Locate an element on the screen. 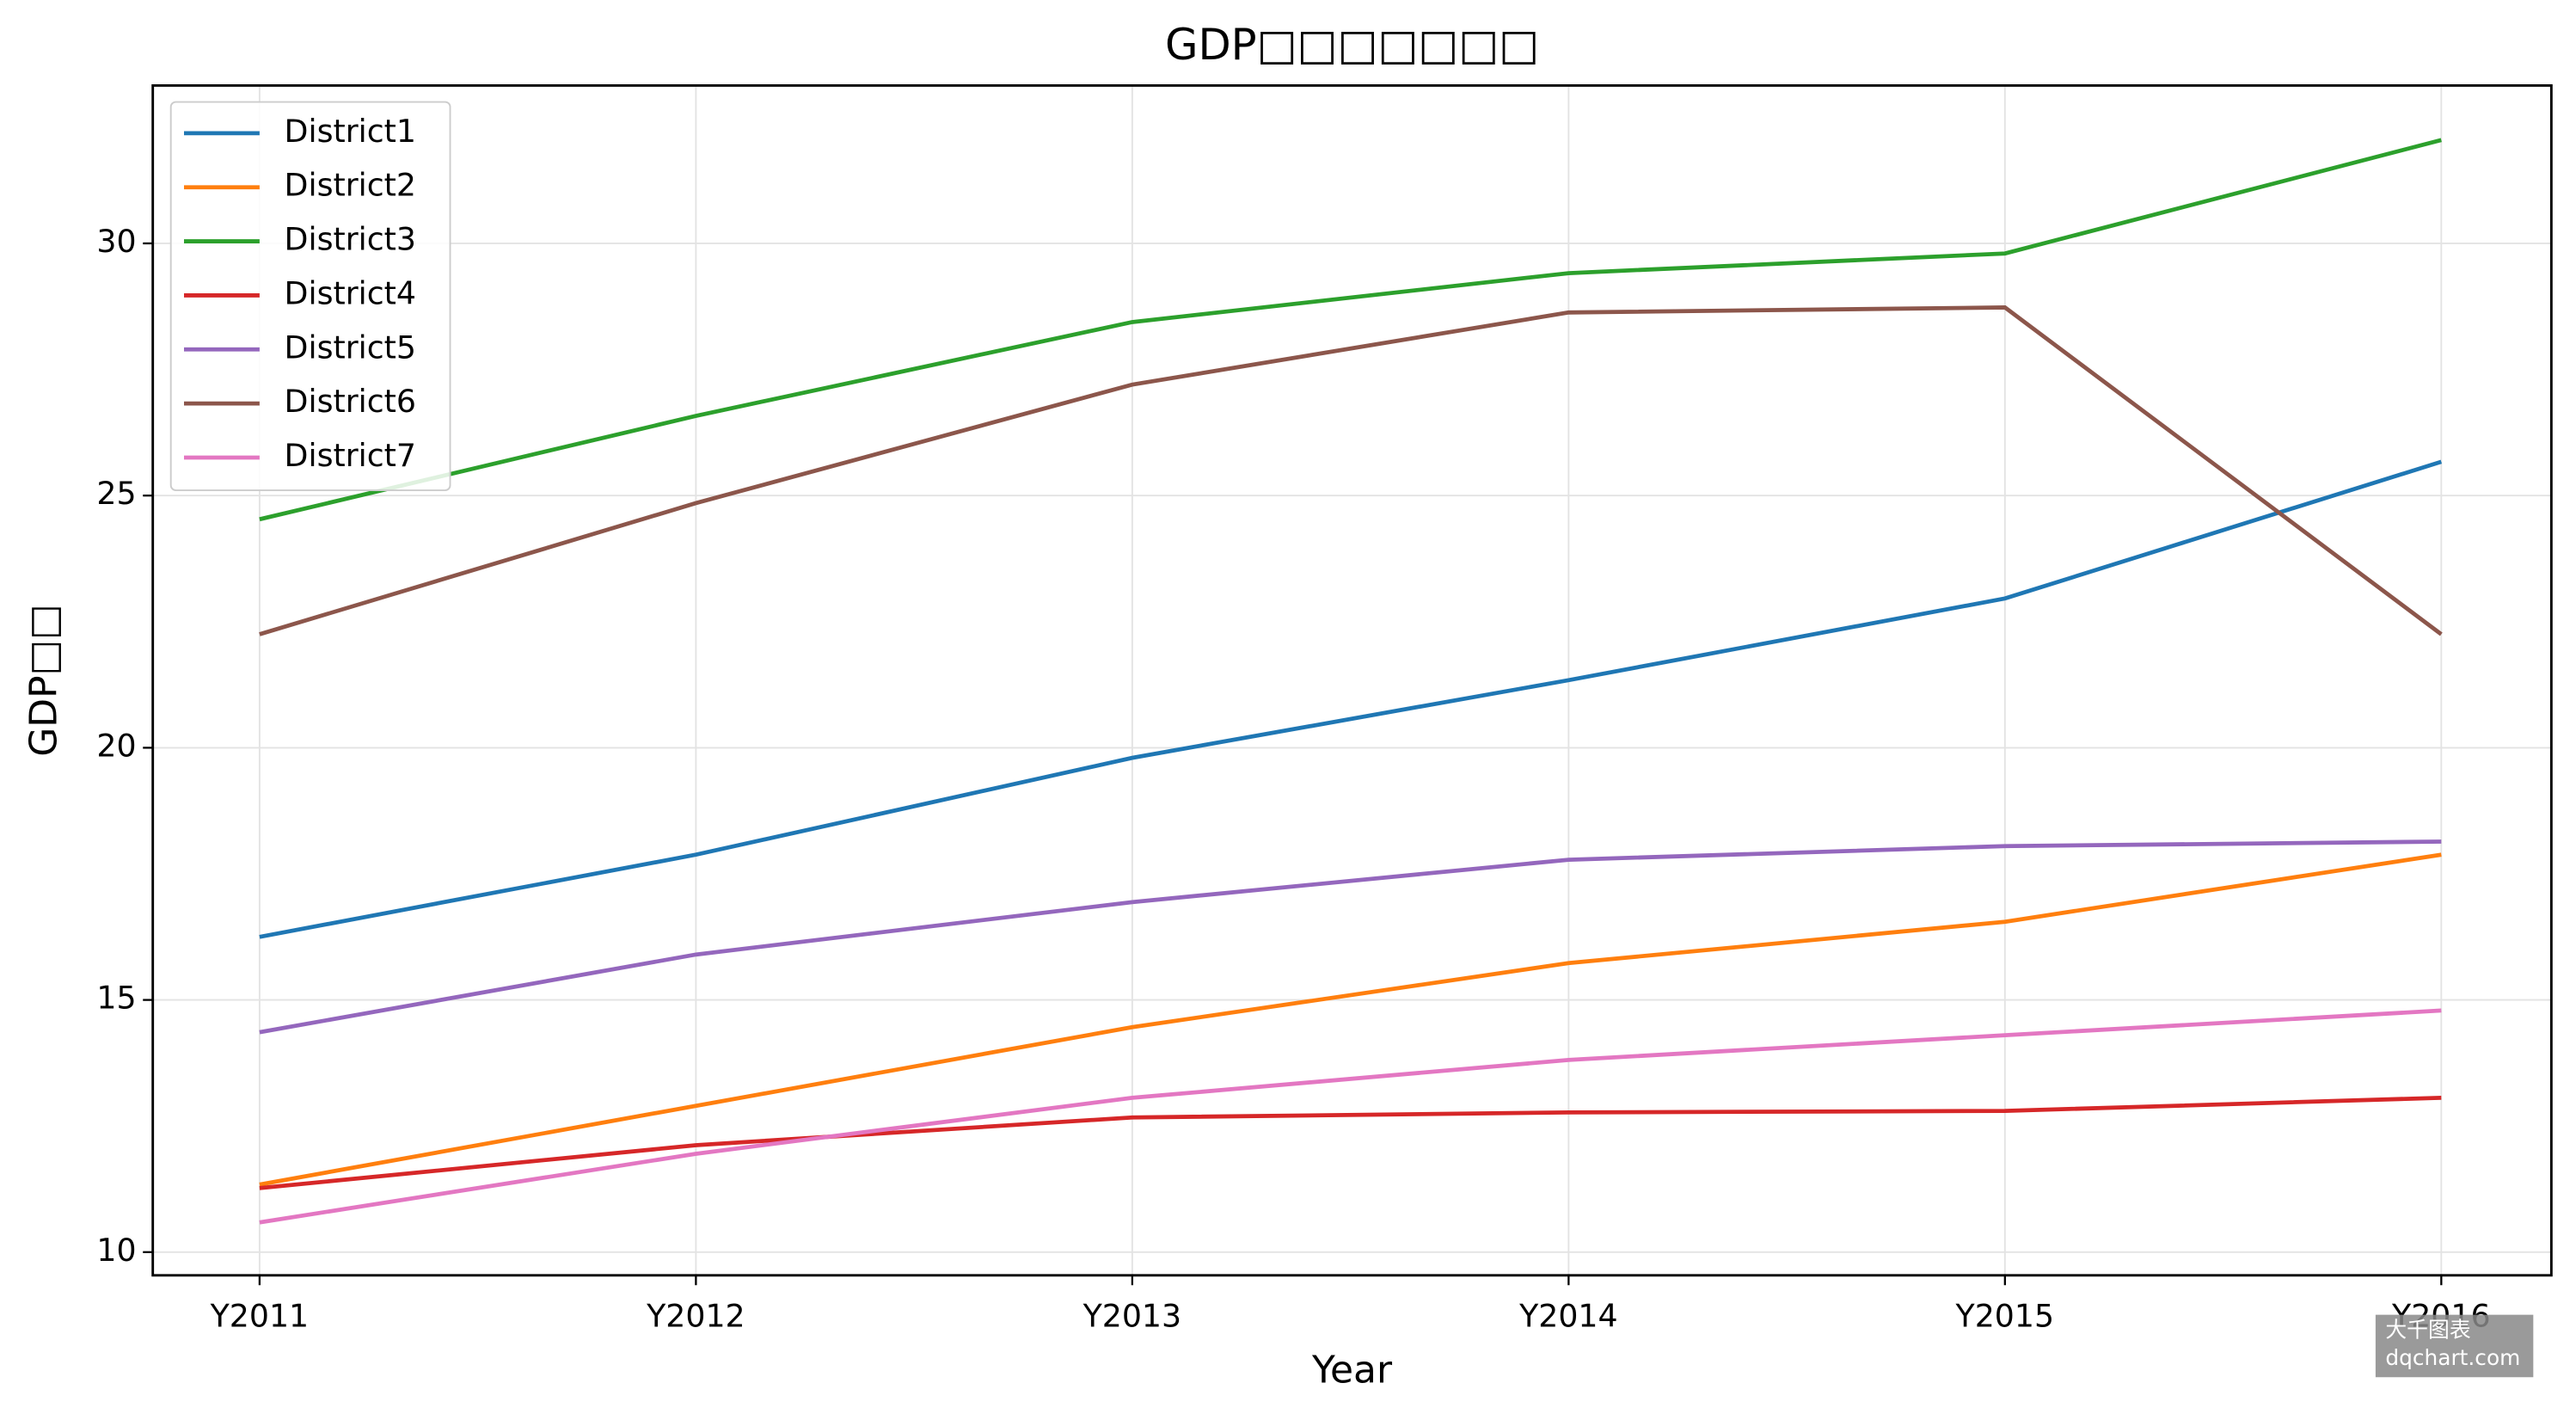  legend-label: District7 is located at coordinates (350, 455).